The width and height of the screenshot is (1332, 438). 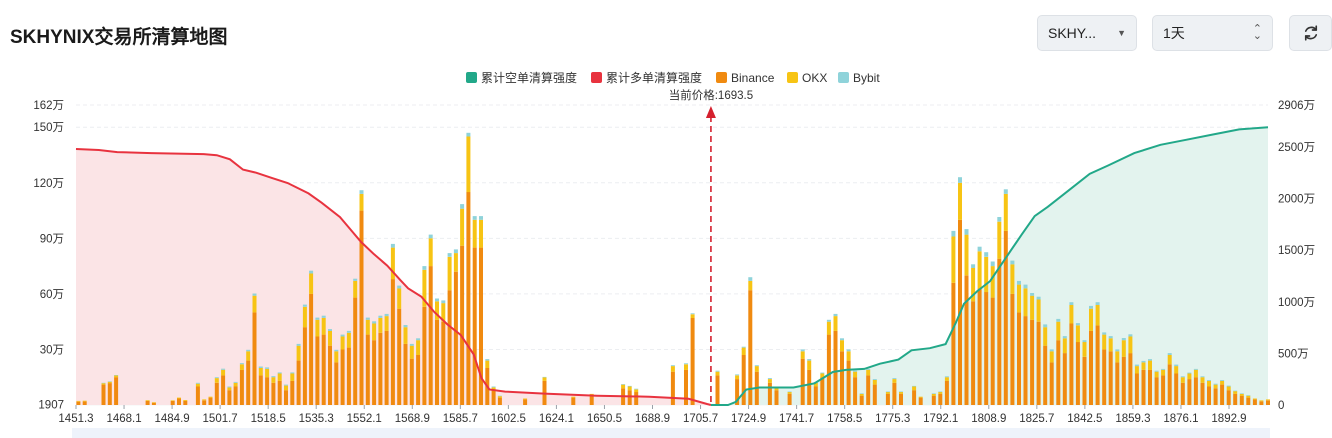 I want to click on legend-swatch, so click(x=721, y=77).